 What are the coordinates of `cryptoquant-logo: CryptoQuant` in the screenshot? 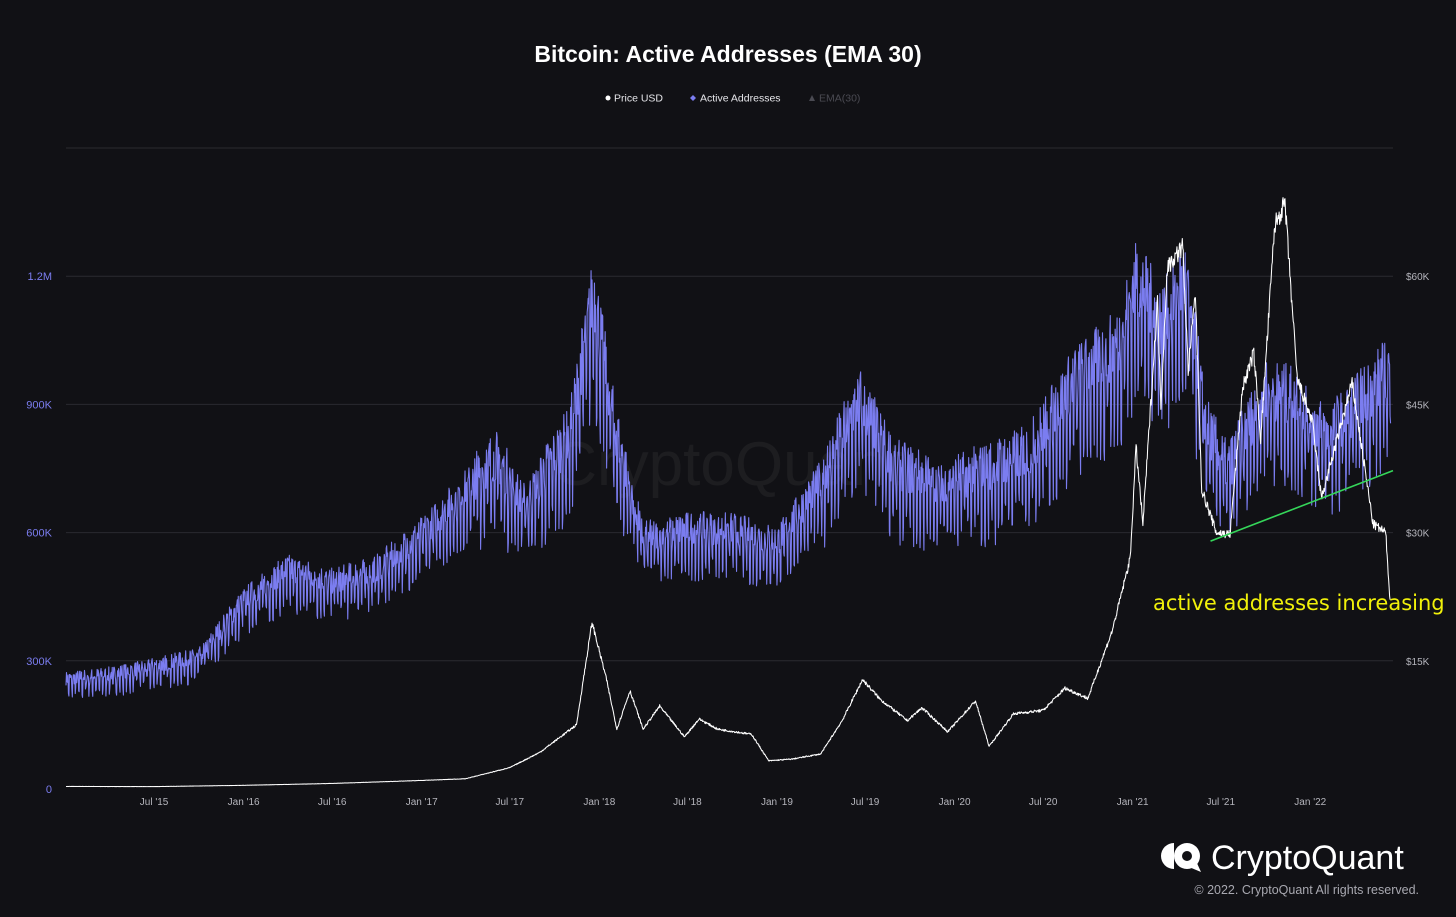 It's located at (1282, 858).